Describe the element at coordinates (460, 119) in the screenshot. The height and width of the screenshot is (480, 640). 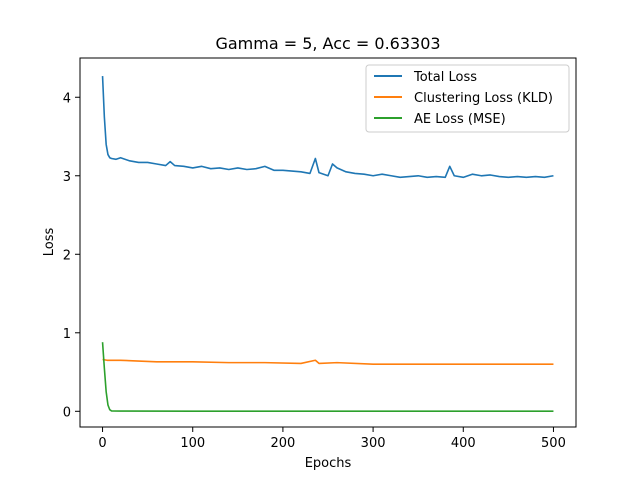
I see `legend-label-3: AE Loss (MSE)` at that location.